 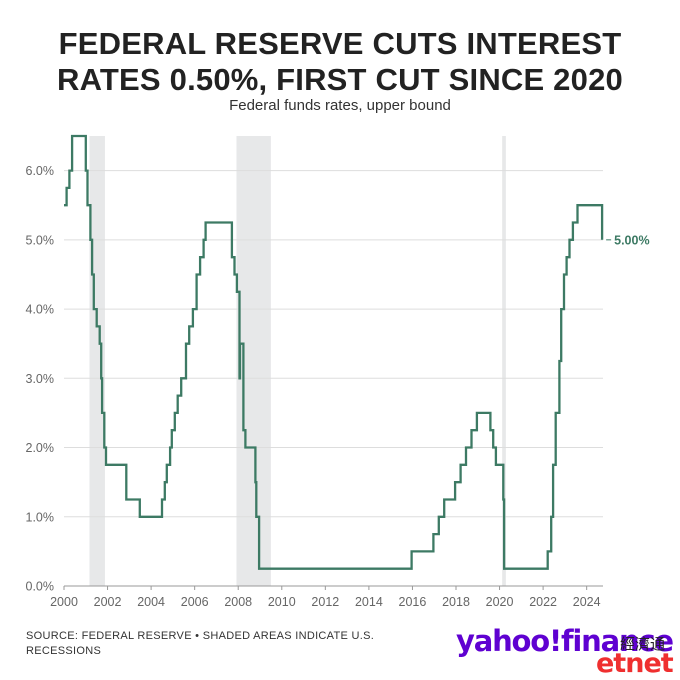 What do you see at coordinates (40, 310) in the screenshot?
I see `y-tick-label: 4.0%` at bounding box center [40, 310].